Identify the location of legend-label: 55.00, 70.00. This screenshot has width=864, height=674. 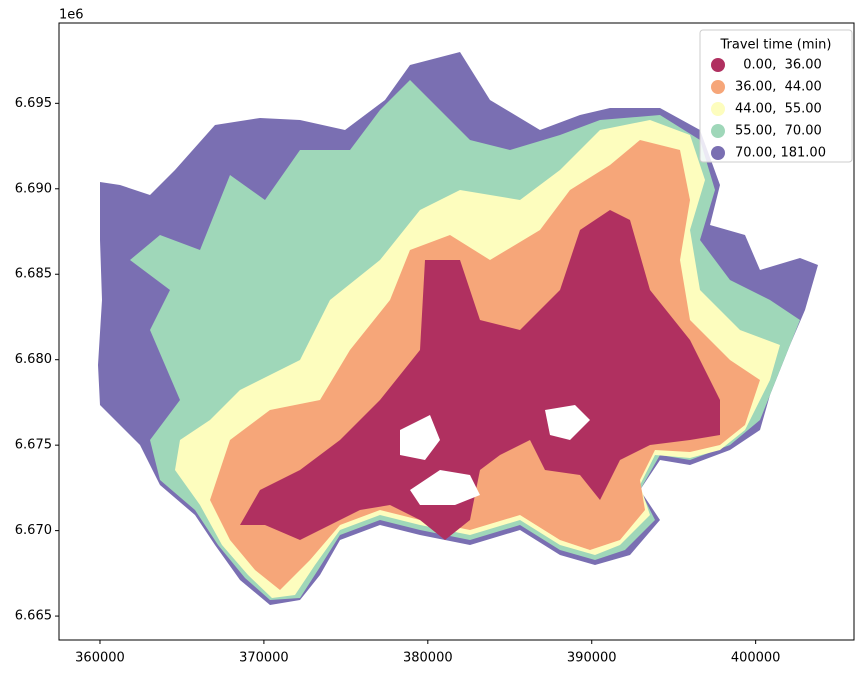
(778, 131).